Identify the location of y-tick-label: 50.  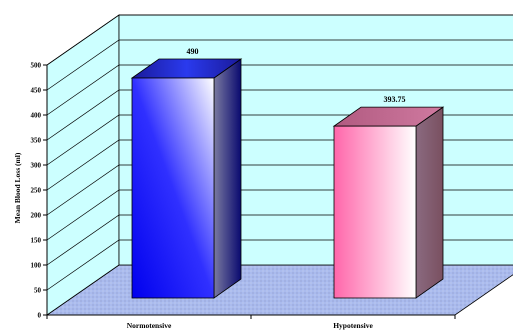
(38, 291).